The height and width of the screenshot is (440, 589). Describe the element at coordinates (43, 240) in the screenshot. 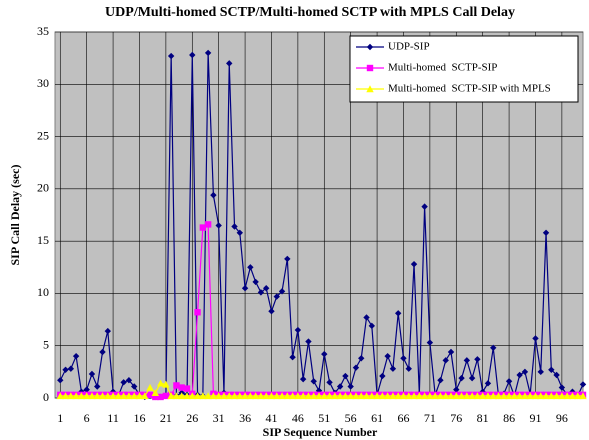

I see `y-tick-label: 15` at that location.